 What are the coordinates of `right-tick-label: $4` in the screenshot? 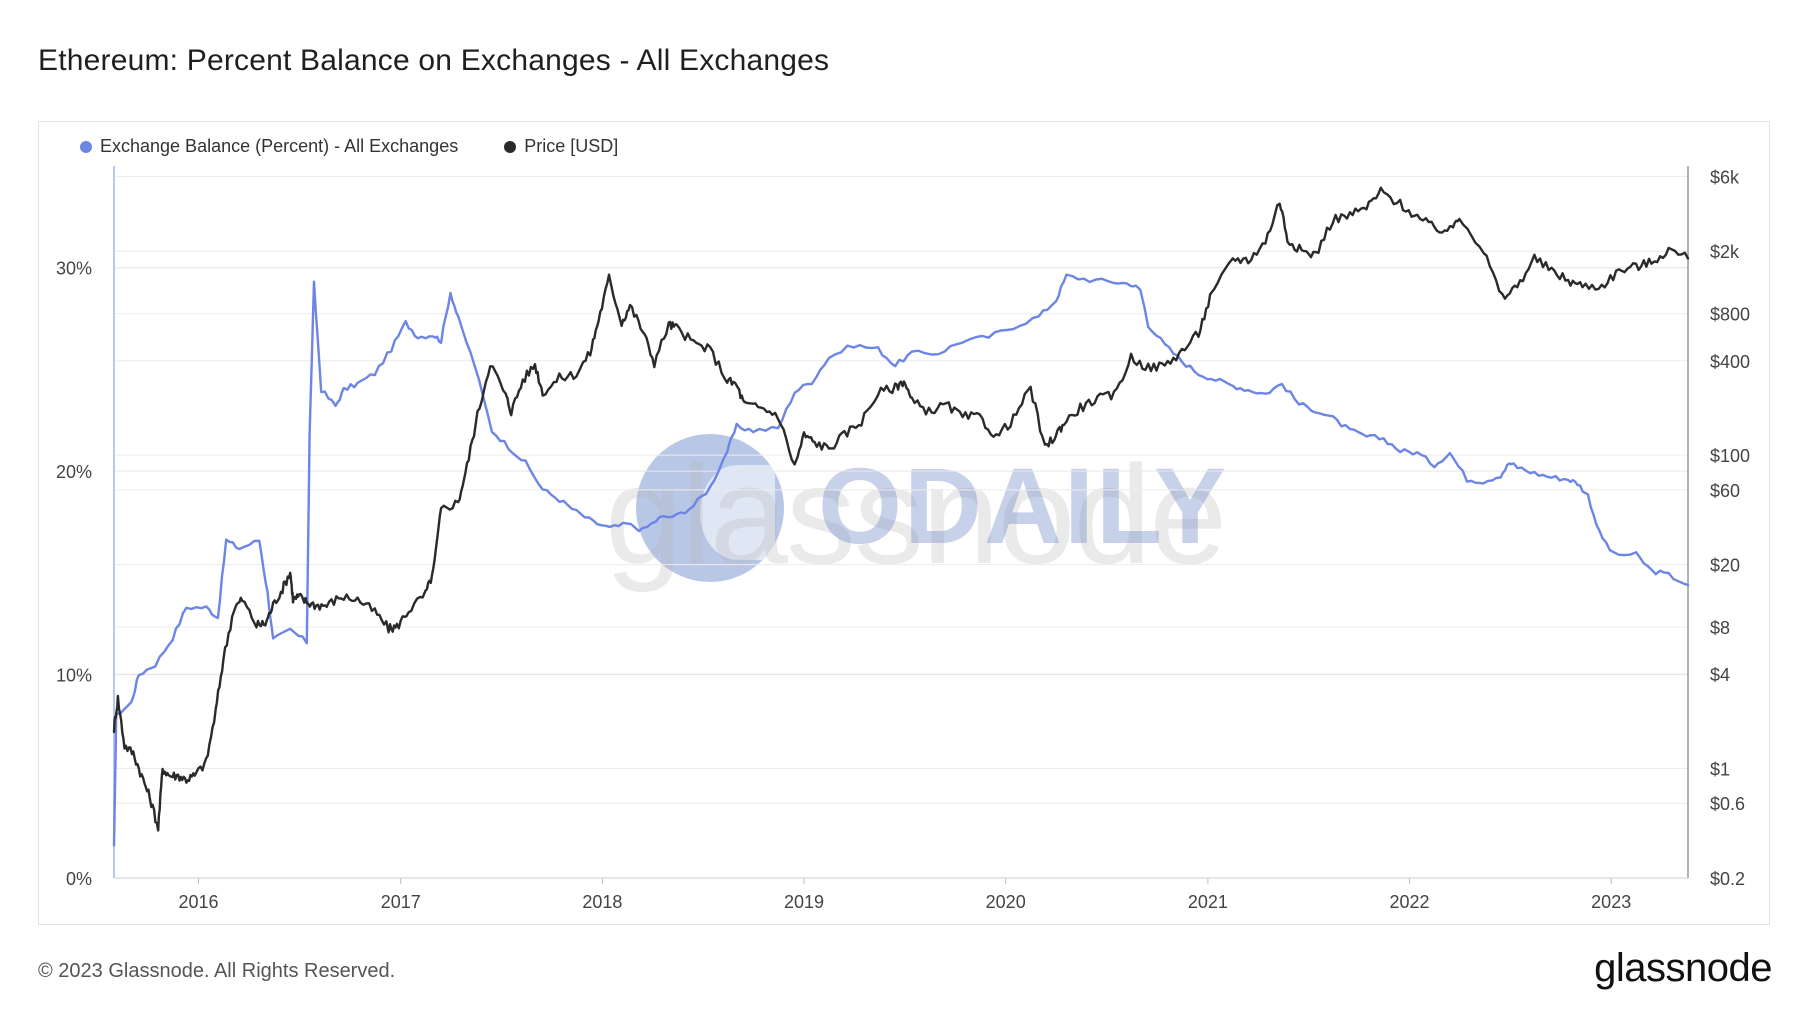 It's located at (1720, 675).